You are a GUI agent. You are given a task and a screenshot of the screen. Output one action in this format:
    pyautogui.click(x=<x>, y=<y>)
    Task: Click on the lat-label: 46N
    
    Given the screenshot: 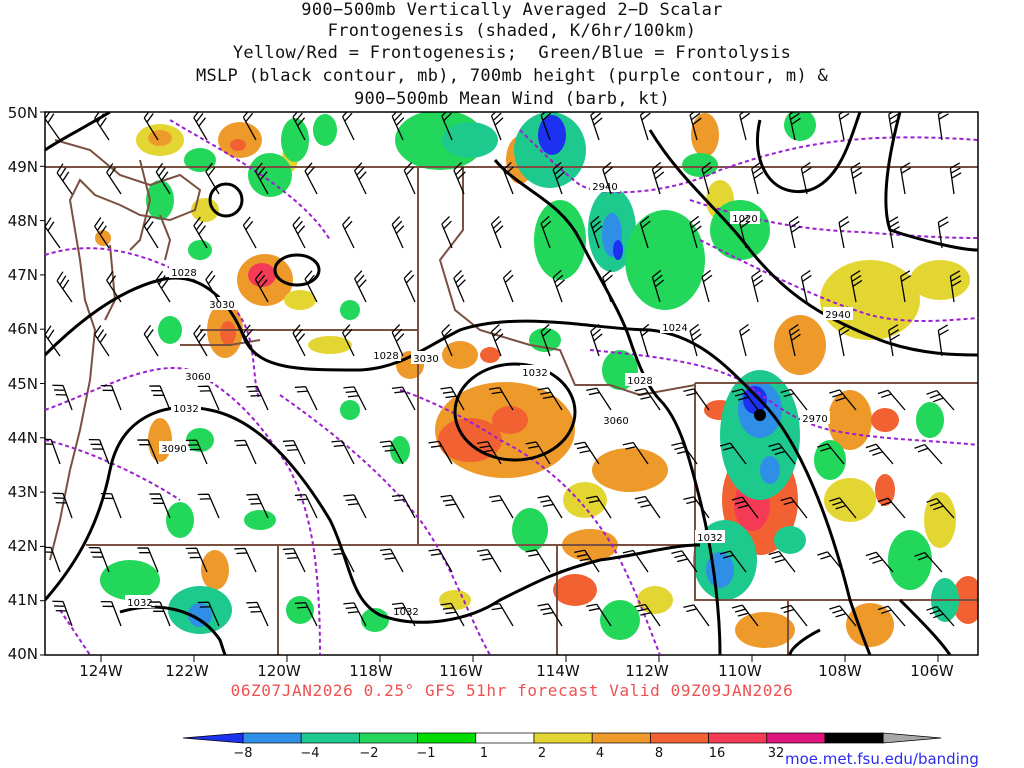 What is the action you would take?
    pyautogui.click(x=22, y=329)
    